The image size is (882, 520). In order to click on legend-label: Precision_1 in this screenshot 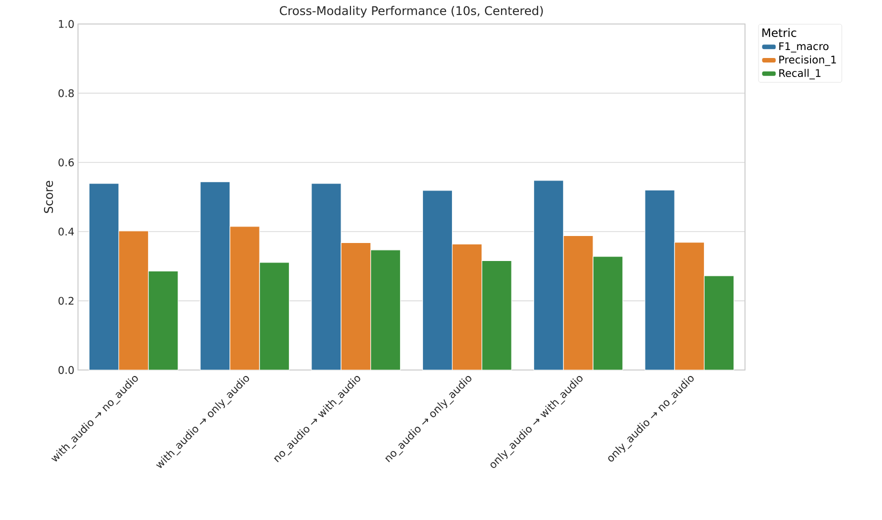, I will do `click(807, 60)`.